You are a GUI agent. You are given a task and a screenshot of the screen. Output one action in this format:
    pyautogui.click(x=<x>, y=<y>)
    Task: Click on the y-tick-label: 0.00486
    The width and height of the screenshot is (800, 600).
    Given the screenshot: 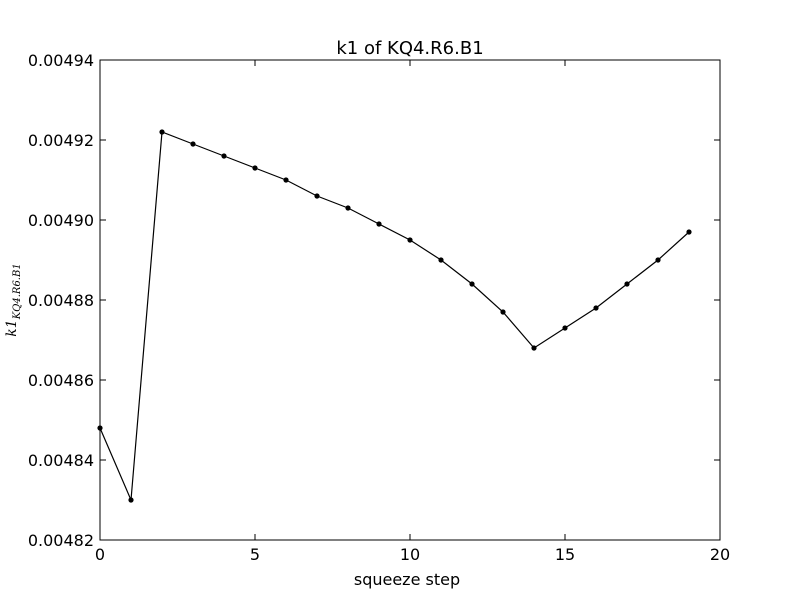 What is the action you would take?
    pyautogui.click(x=61, y=380)
    